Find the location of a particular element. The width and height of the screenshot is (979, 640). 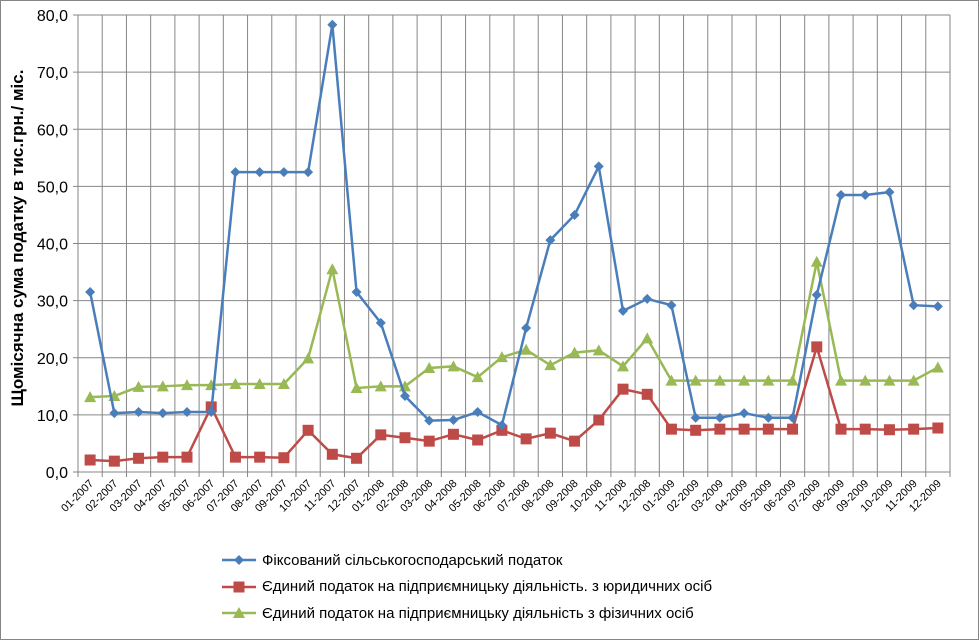

legend-item: Фіксований сільськогосподарський податок is located at coordinates (467, 560).